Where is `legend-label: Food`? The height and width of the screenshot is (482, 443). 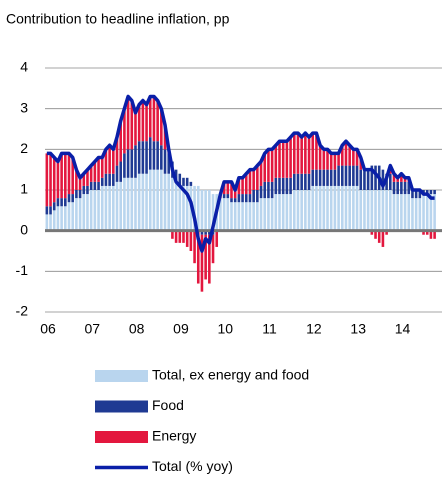 legend-label: Food is located at coordinates (168, 405).